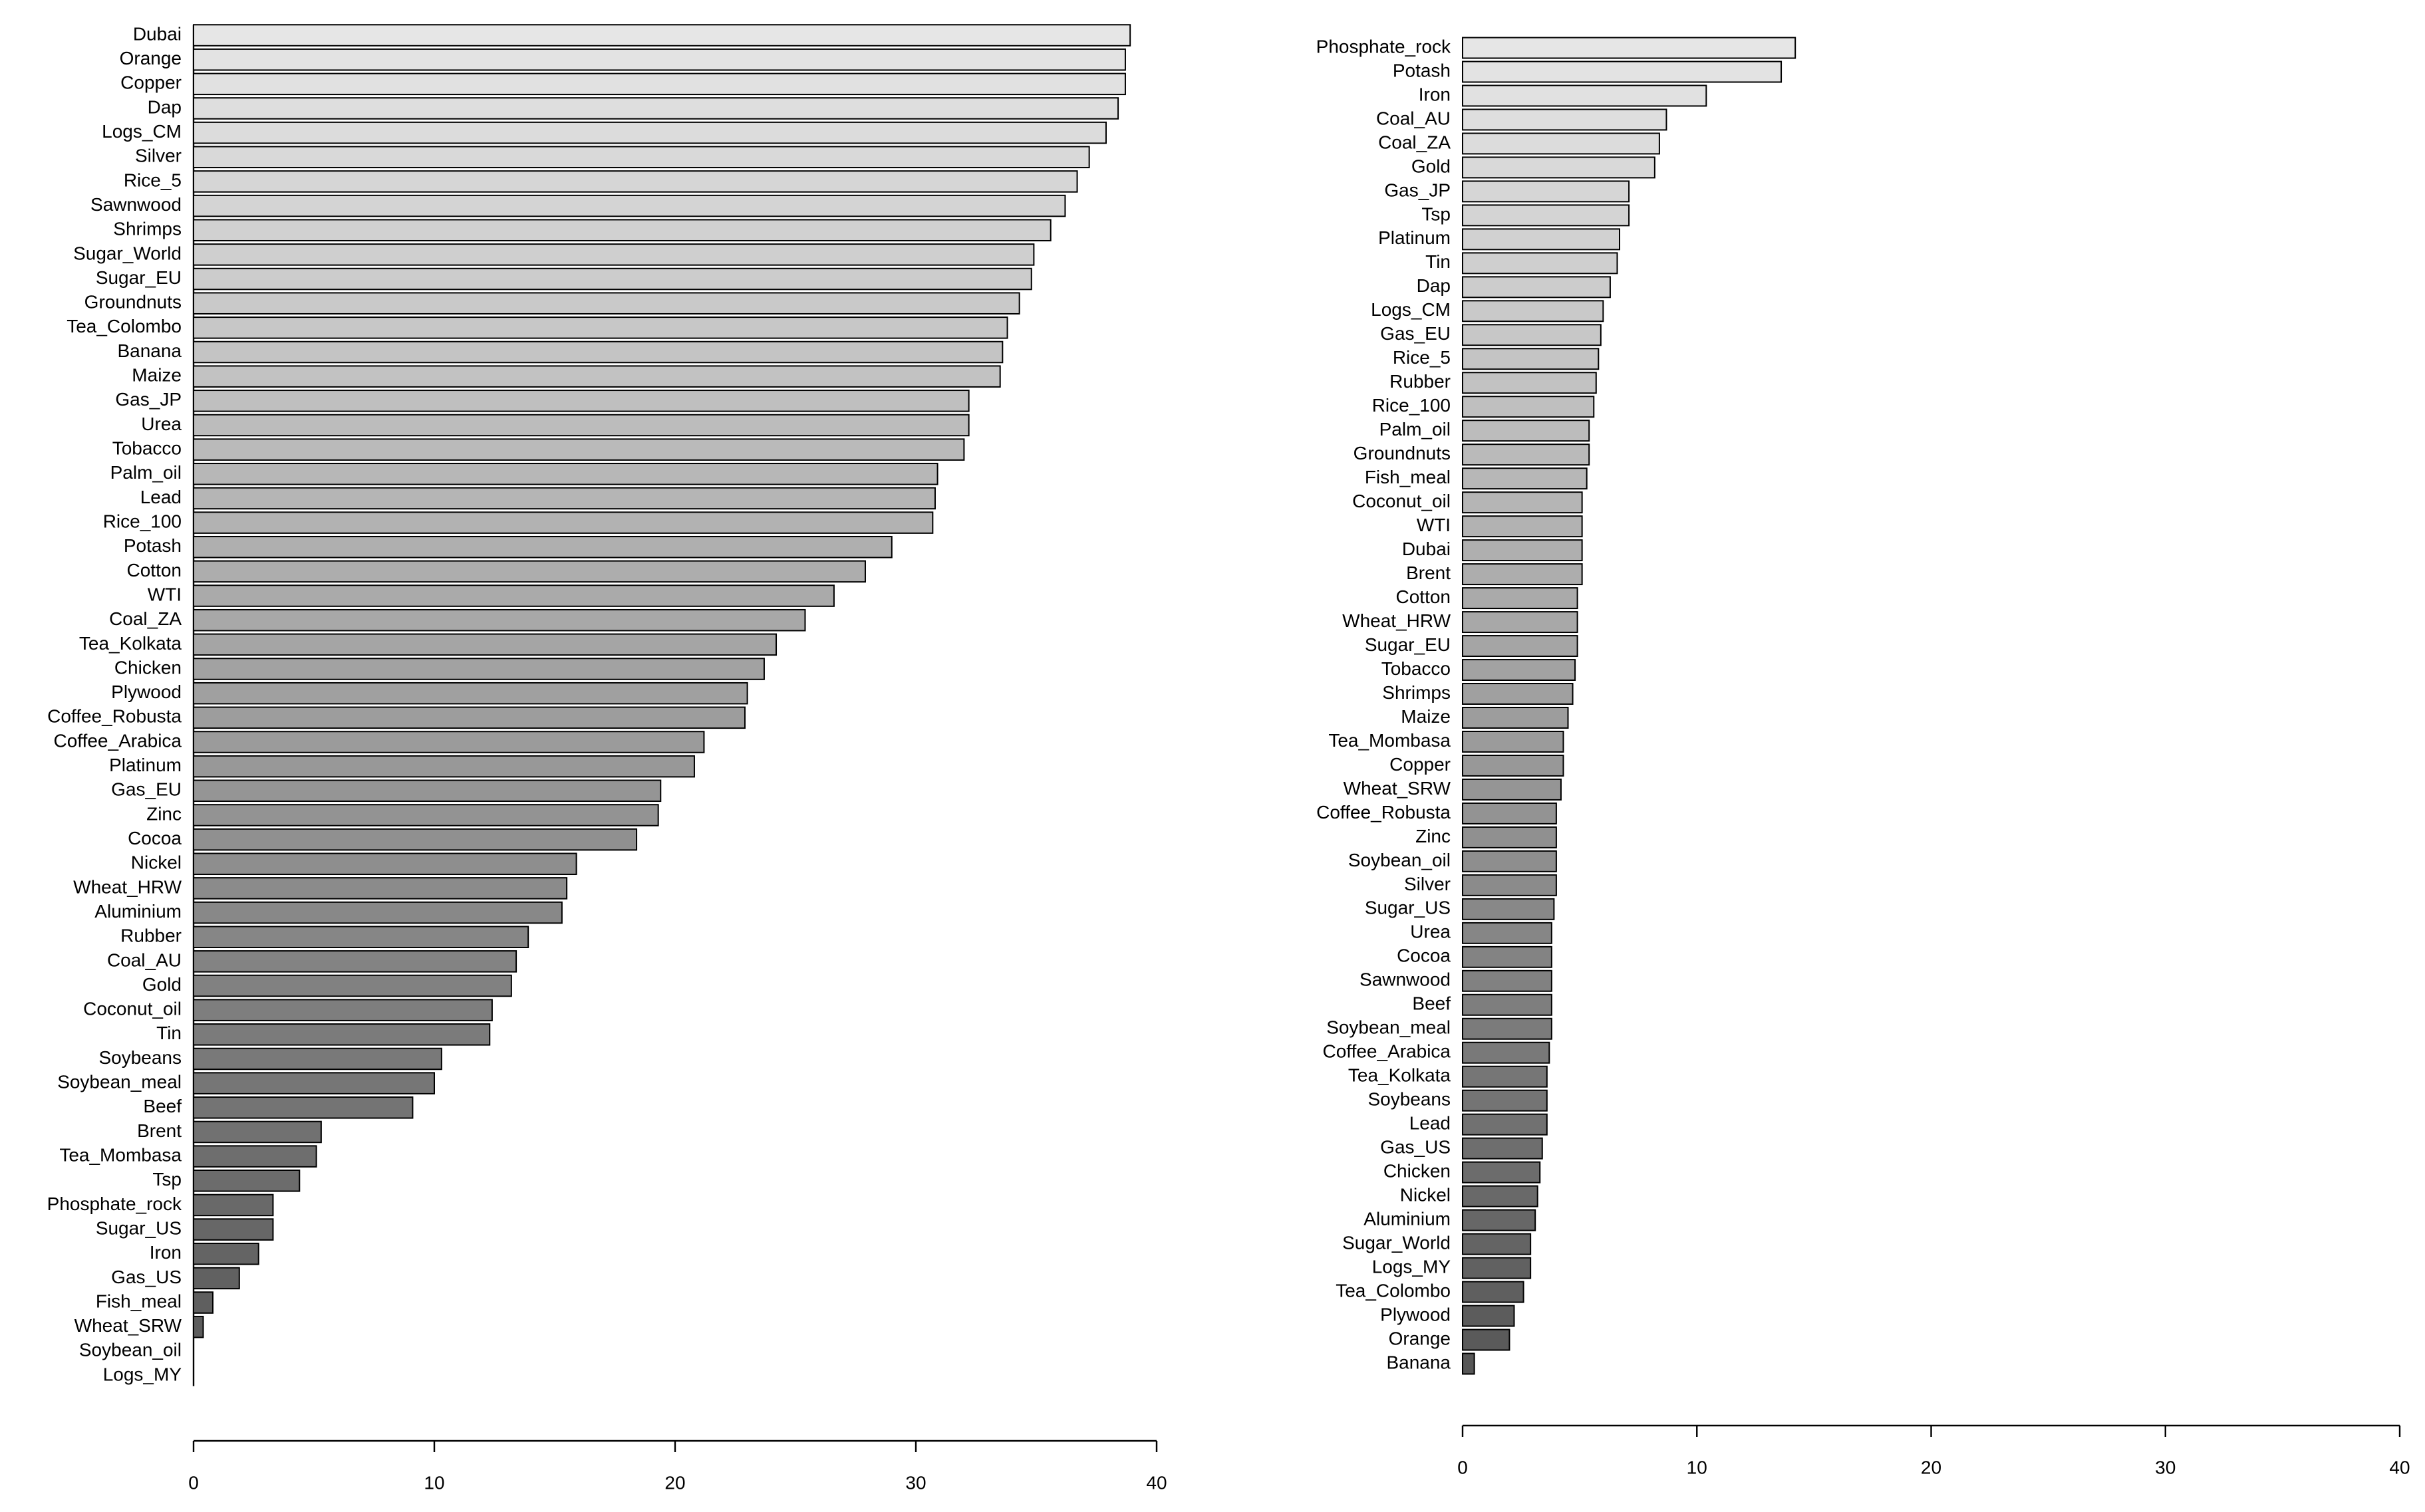  What do you see at coordinates (1427, 884) in the screenshot?
I see `category-label: Silver` at bounding box center [1427, 884].